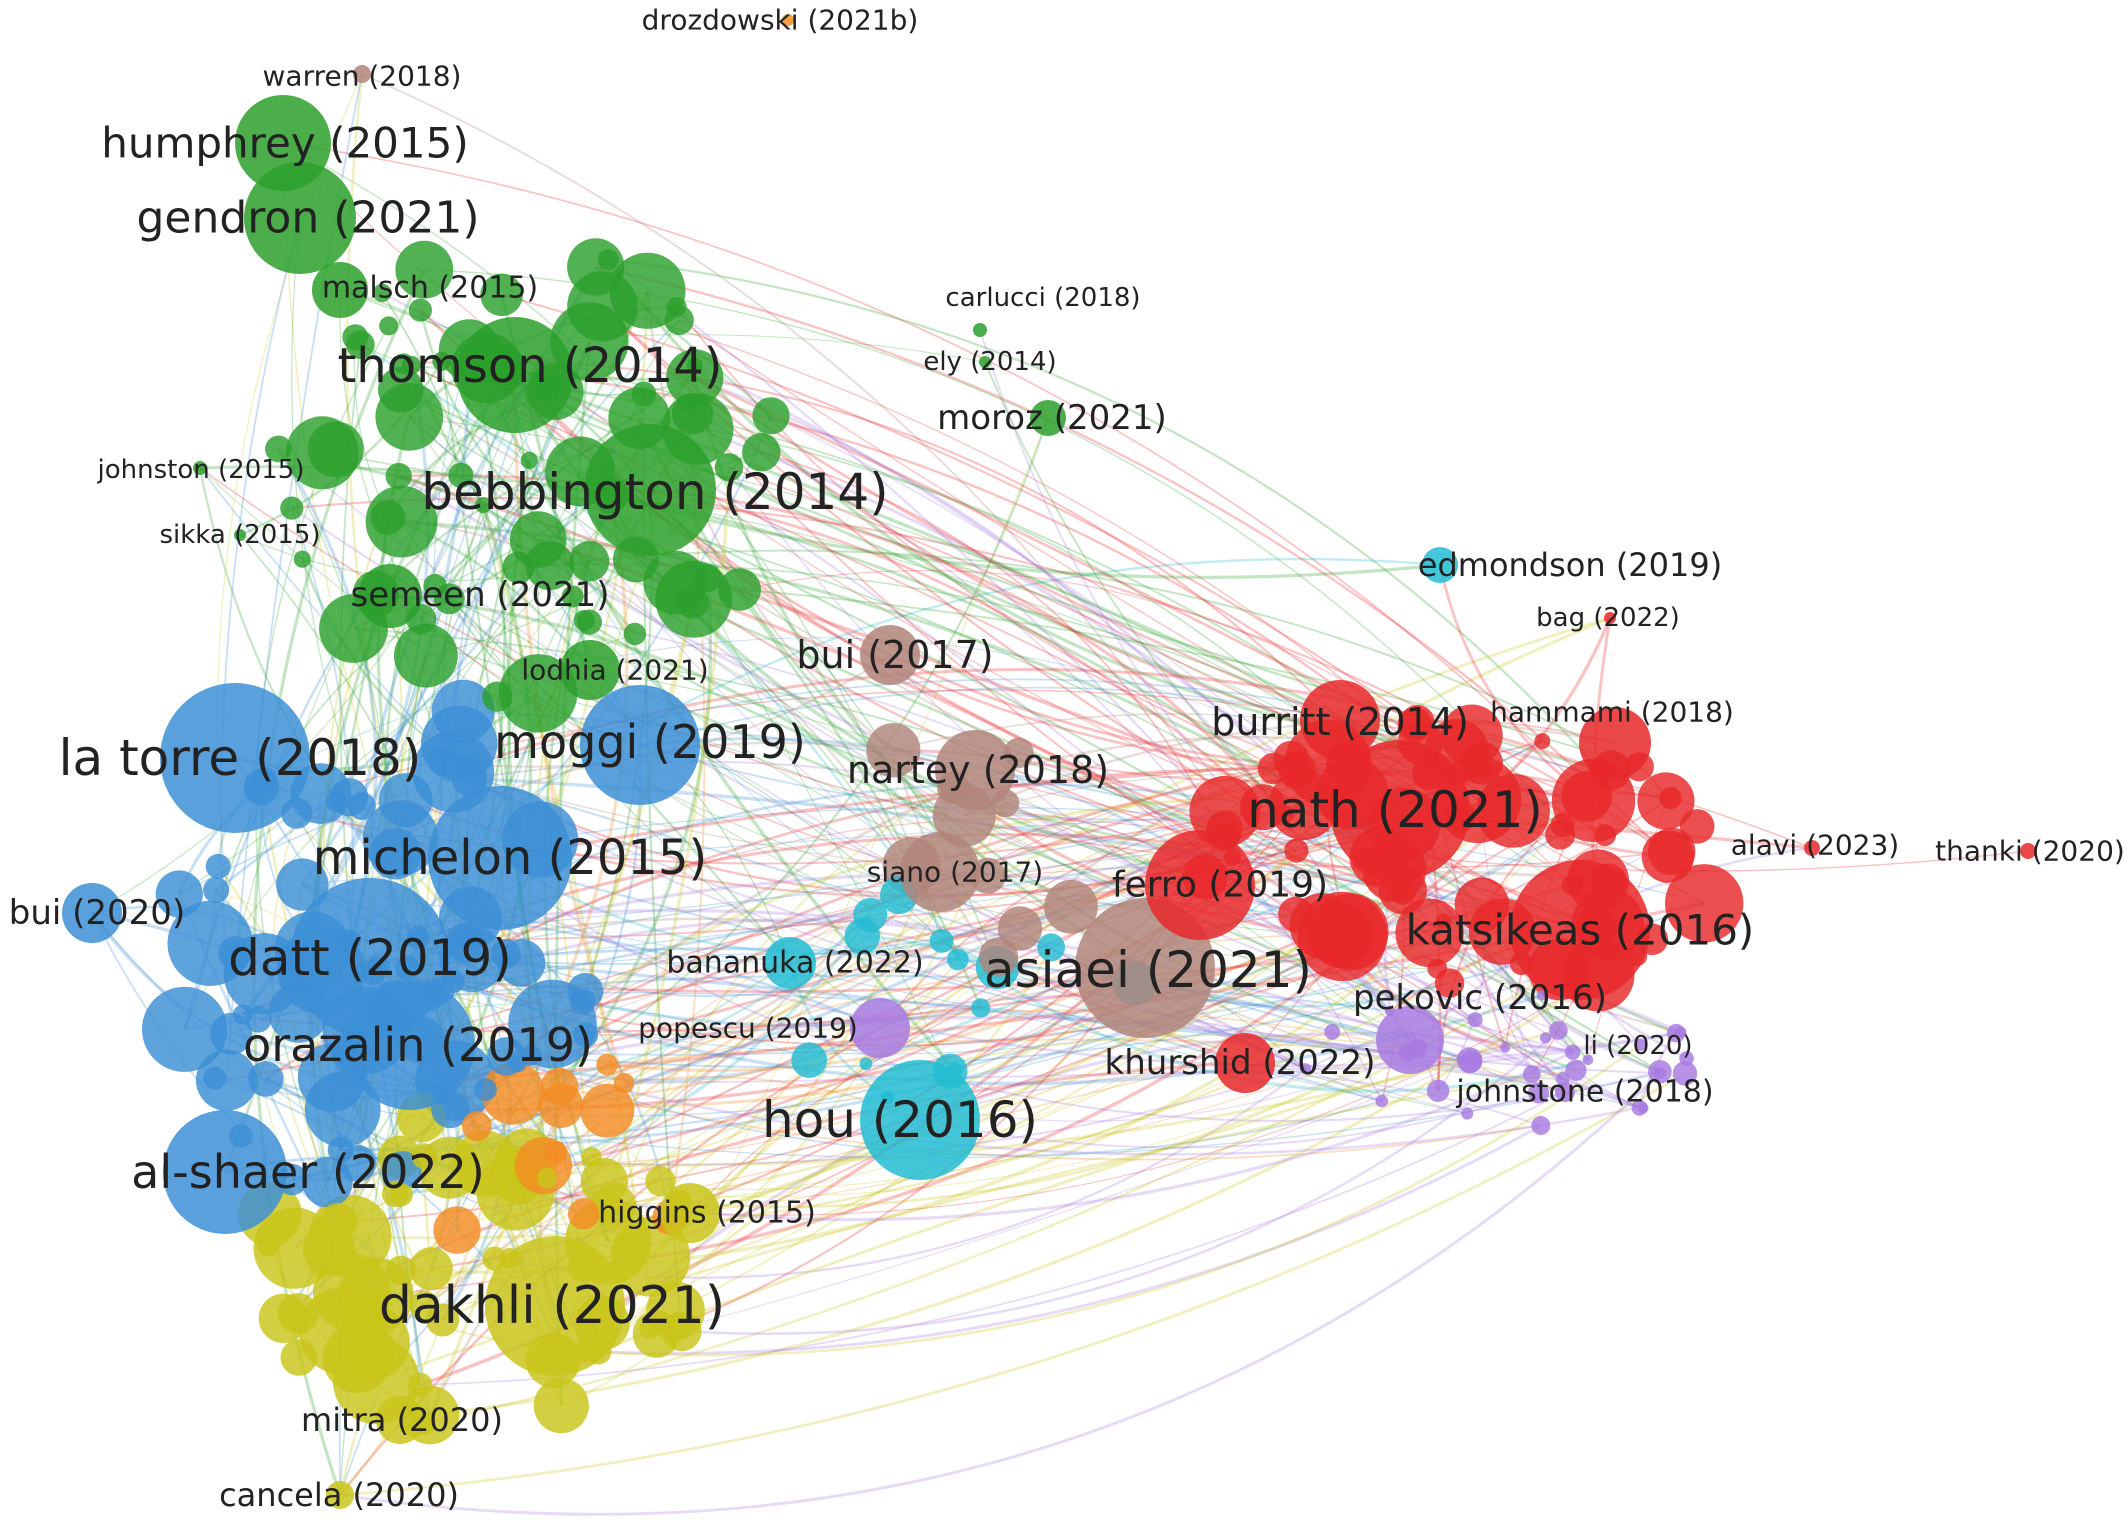  What do you see at coordinates (590, 670) in the screenshot?
I see `node-lodhia-2021` at bounding box center [590, 670].